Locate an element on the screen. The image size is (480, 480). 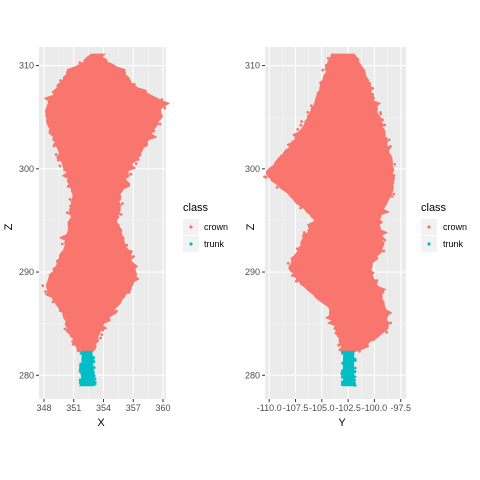
legend-left: class crown trunk is located at coordinates (205, 227).